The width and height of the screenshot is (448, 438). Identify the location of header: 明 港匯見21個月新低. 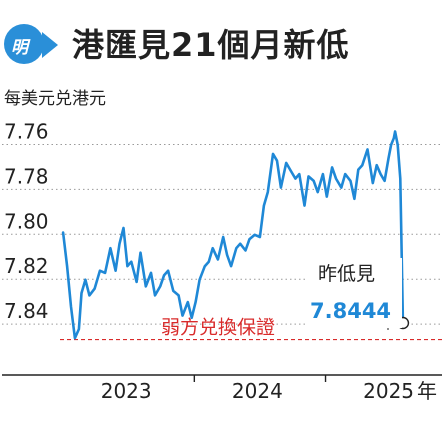
(224, 34).